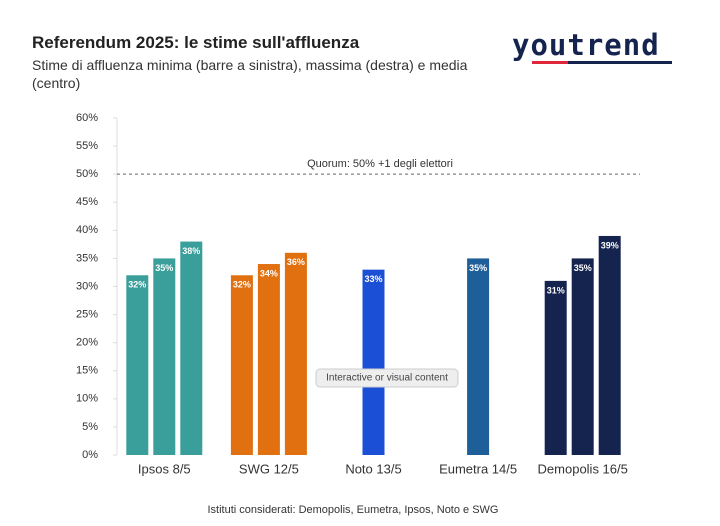 The height and width of the screenshot is (526, 720). What do you see at coordinates (87, 258) in the screenshot?
I see `y-tick-label: 35%` at bounding box center [87, 258].